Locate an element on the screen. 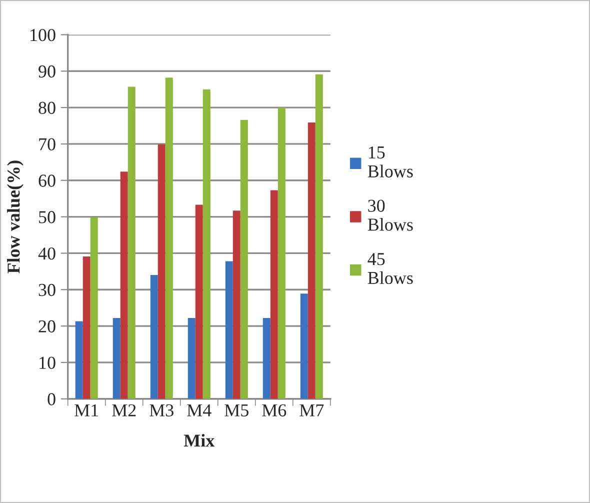 The image size is (590, 503). x-tick-label: M4 is located at coordinates (199, 410).